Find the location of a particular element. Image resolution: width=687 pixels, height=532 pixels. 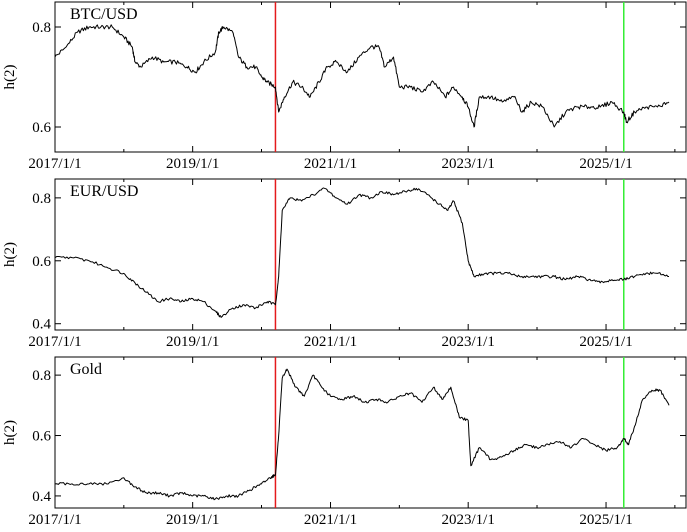

panel-title: BTC/USD is located at coordinates (104, 14).